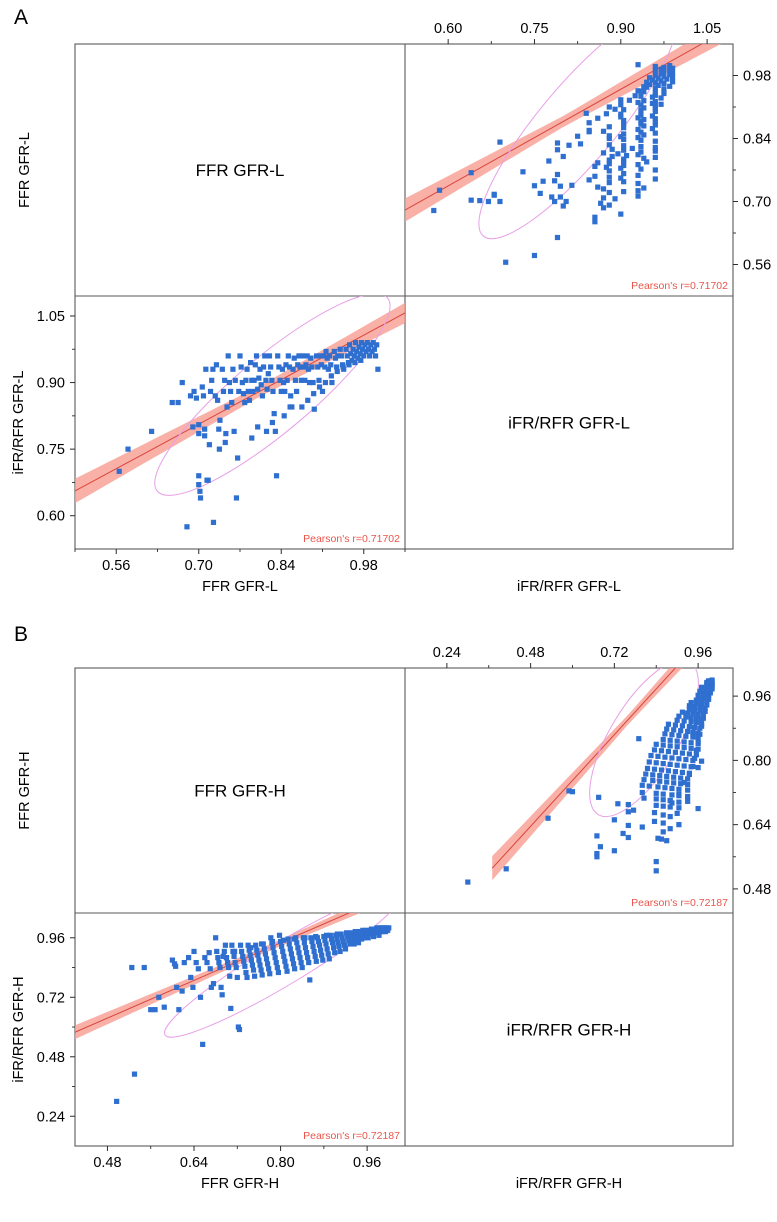 The image size is (777, 1222). What do you see at coordinates (199, 566) in the screenshot?
I see `tick-label-bottom: 0.70` at bounding box center [199, 566].